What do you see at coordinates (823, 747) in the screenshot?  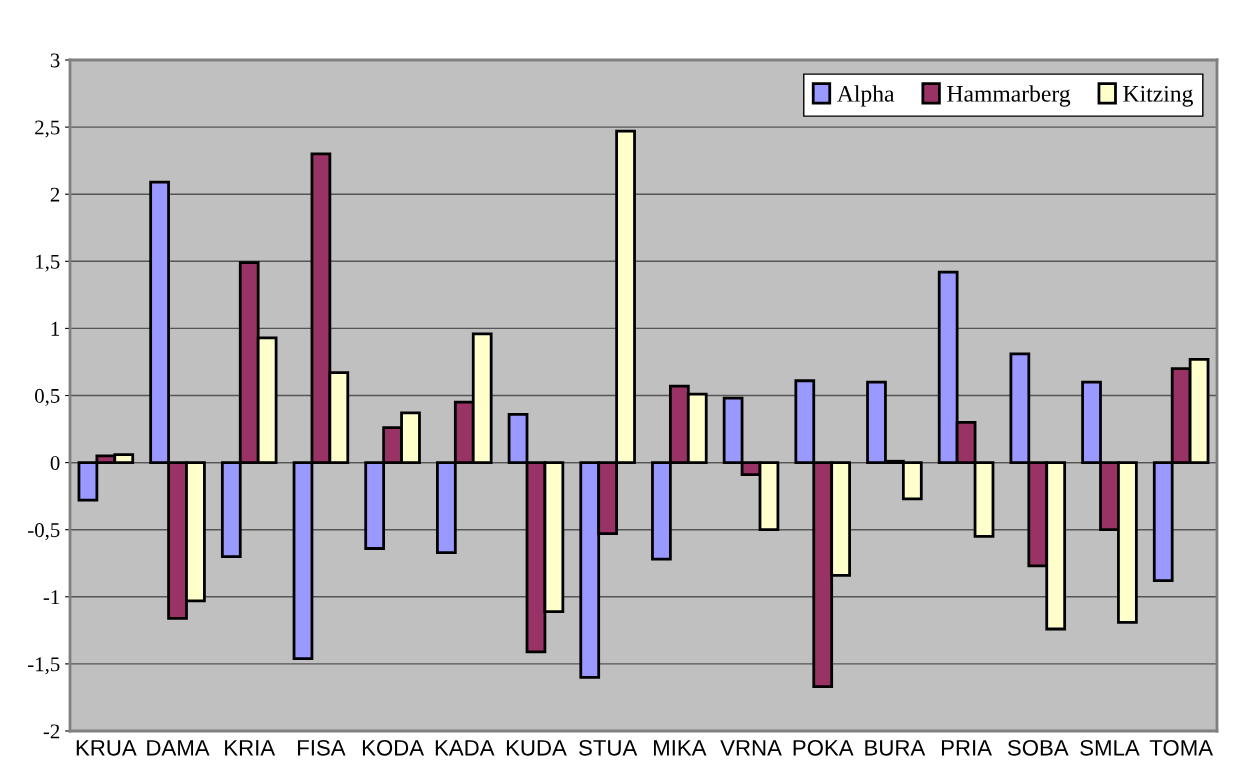 I see `x-tick-label: POKA` at bounding box center [823, 747].